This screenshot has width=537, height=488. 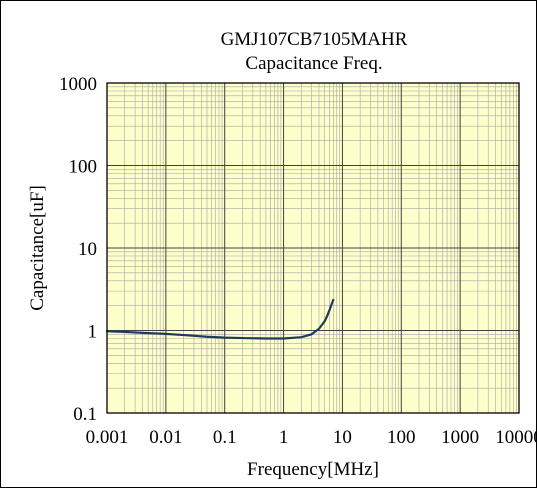 What do you see at coordinates (313, 469) in the screenshot?
I see `x-axis-label: Frequency[MHz]` at bounding box center [313, 469].